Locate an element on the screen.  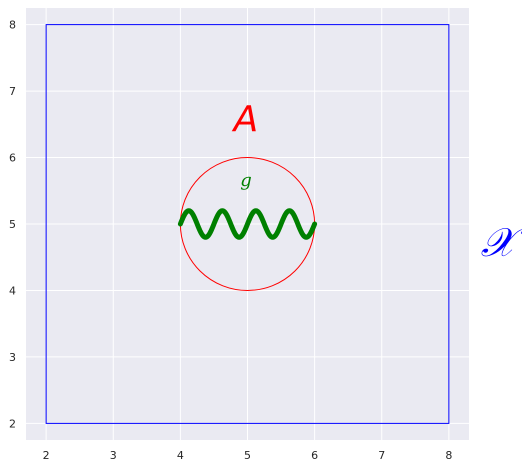
y-tick-label-8: 8 is located at coordinates (12, 25).